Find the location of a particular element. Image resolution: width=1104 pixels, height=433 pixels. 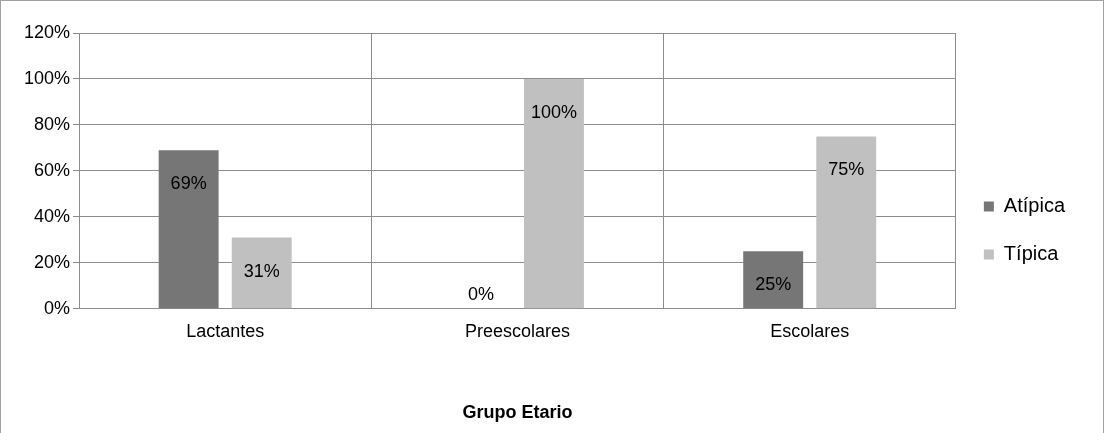

text: 75% is located at coordinates (846, 169).